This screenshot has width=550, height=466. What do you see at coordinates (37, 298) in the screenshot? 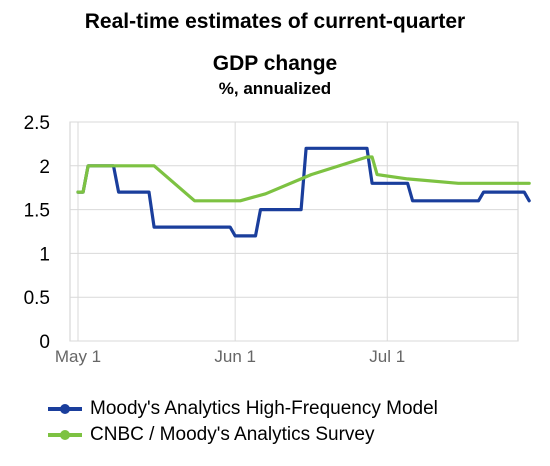
I see `y-tick-label: 0.5` at bounding box center [37, 298].